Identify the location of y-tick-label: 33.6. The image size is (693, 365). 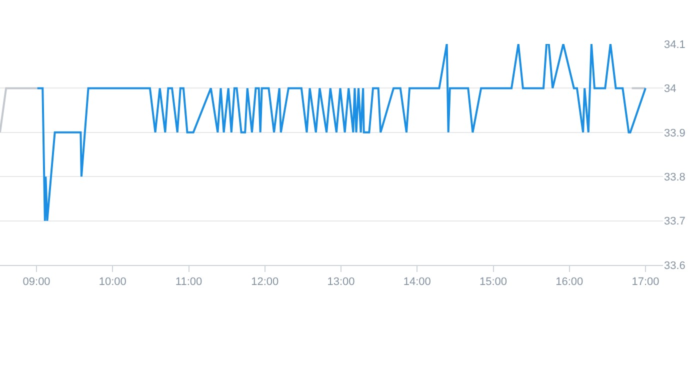
(675, 266).